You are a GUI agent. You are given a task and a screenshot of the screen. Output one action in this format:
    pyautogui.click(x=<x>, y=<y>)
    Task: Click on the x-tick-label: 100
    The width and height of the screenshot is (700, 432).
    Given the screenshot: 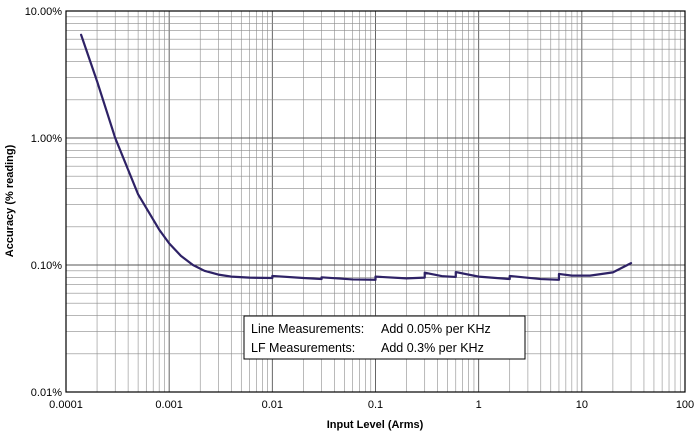 What is the action you would take?
    pyautogui.click(x=685, y=405)
    